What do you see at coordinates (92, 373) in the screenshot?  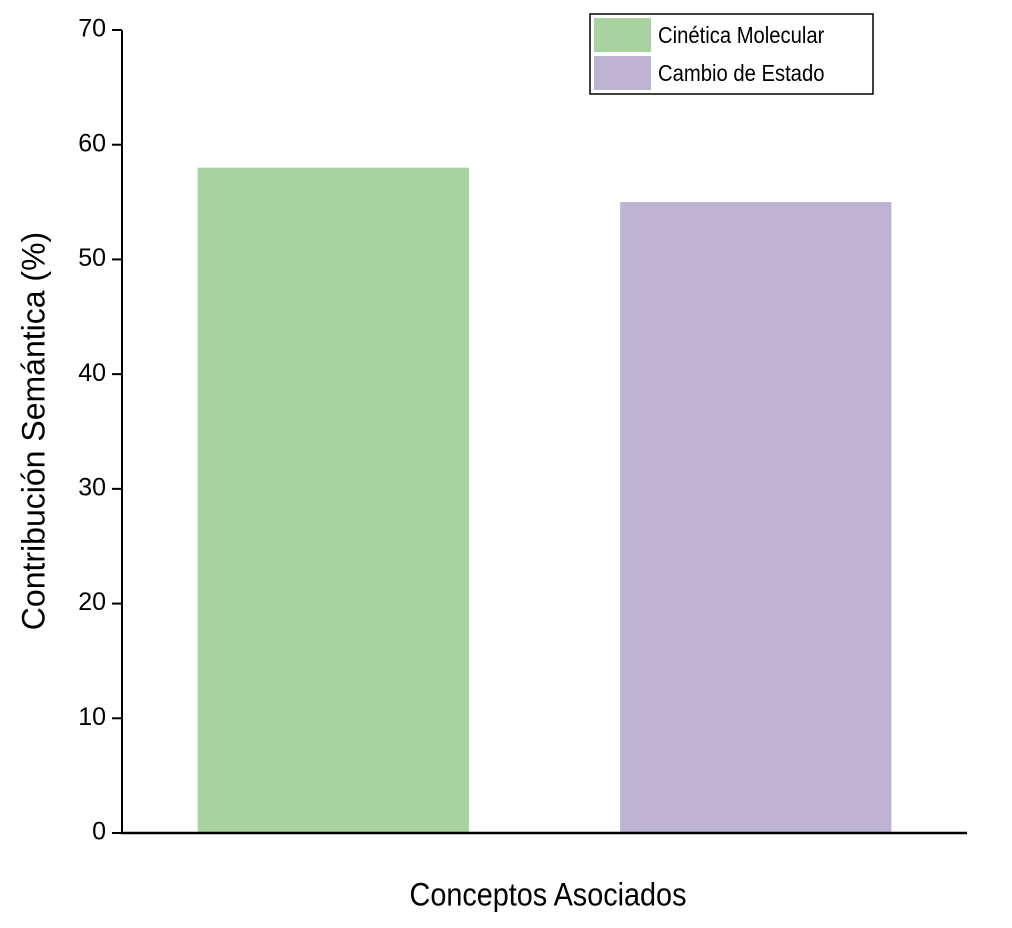 I see `y-tick-label: 40` at bounding box center [92, 373].